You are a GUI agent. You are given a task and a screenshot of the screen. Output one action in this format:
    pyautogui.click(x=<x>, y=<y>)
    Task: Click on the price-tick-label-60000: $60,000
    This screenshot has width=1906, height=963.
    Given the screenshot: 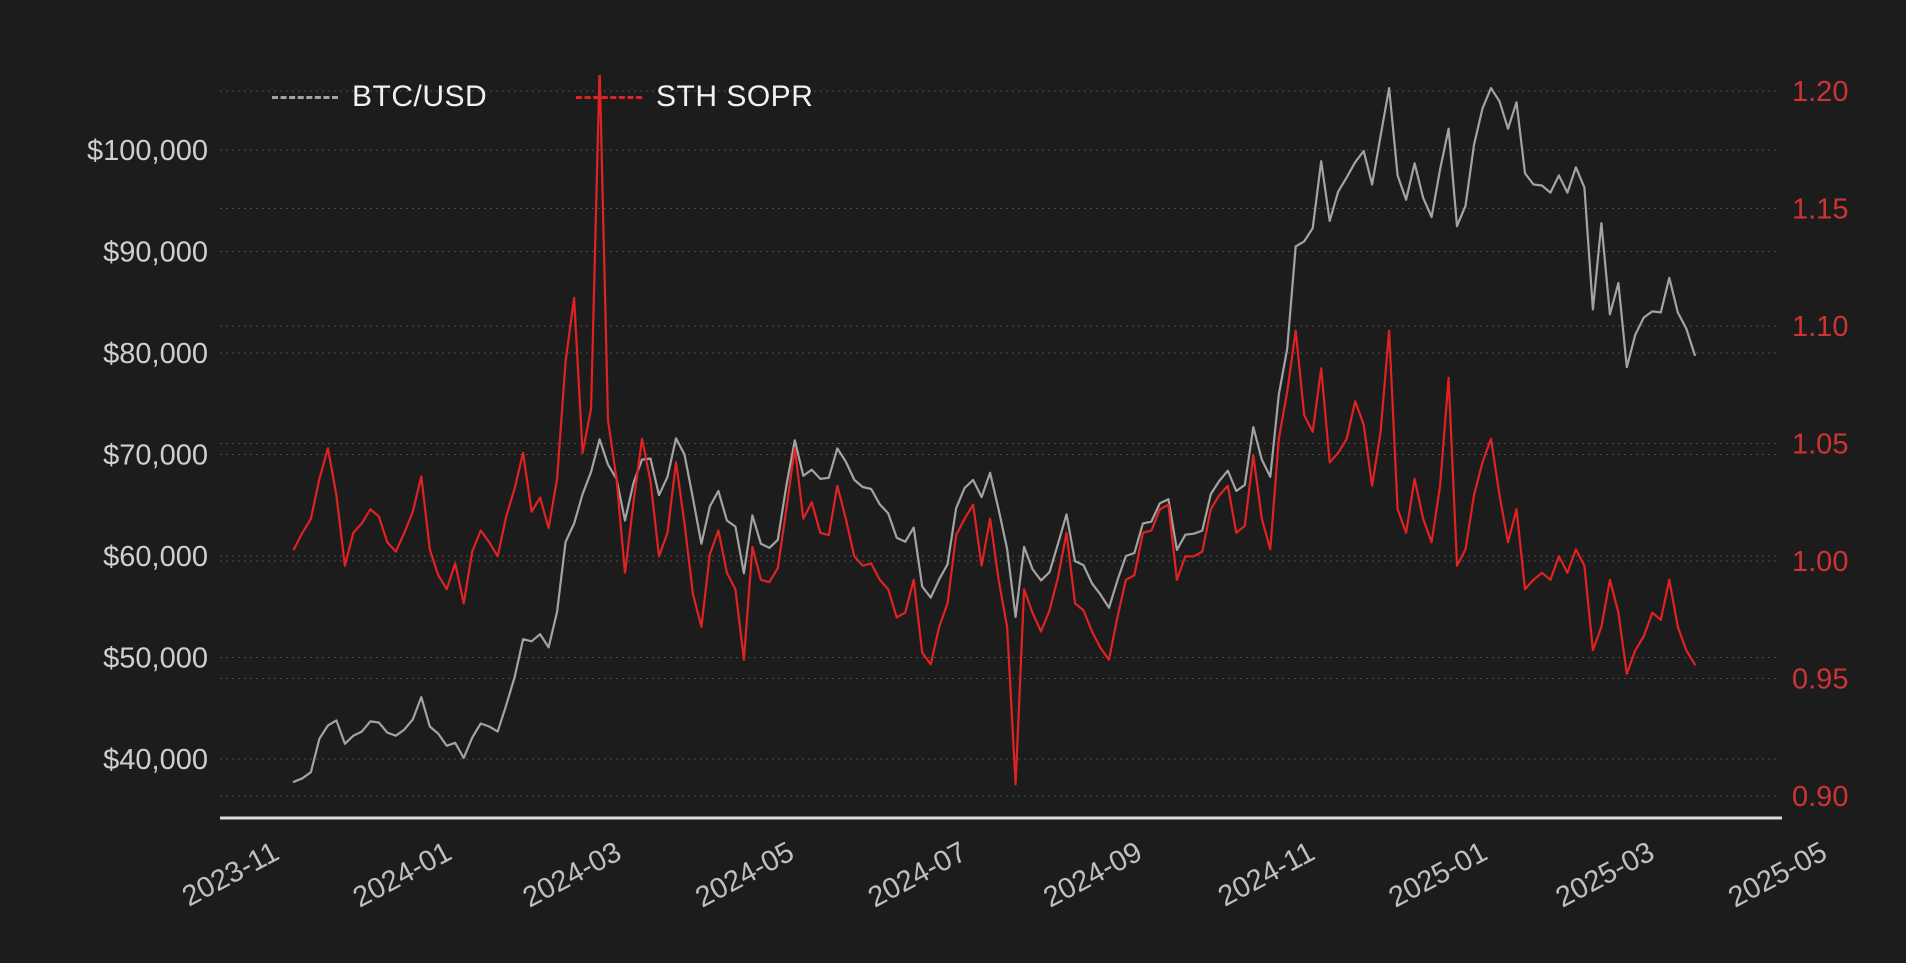 What is the action you would take?
    pyautogui.click(x=155, y=557)
    